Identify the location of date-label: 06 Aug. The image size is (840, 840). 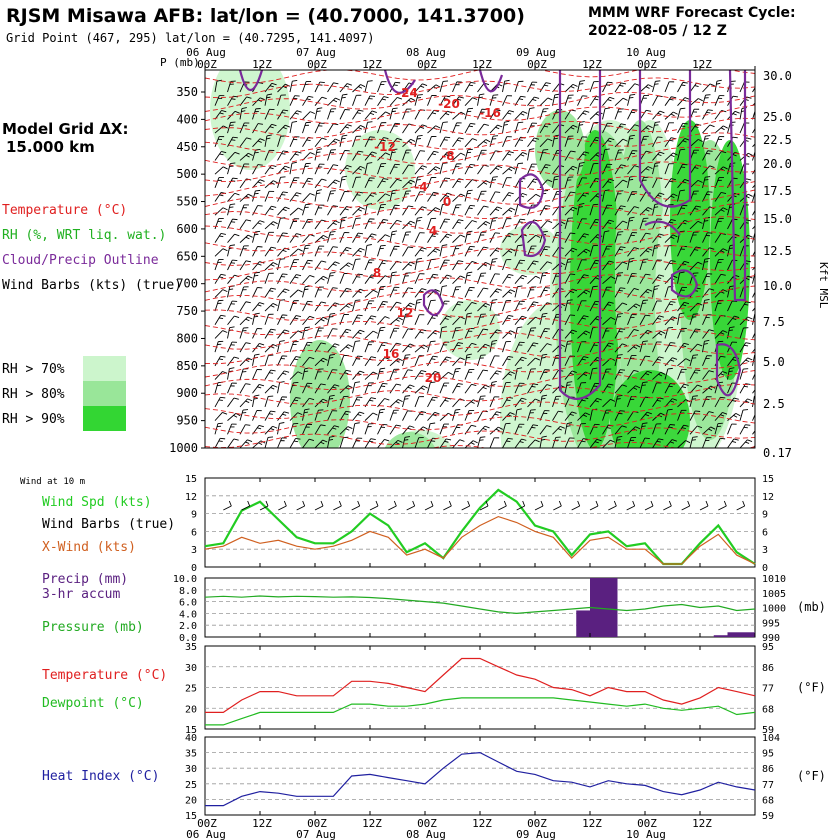
(206, 52).